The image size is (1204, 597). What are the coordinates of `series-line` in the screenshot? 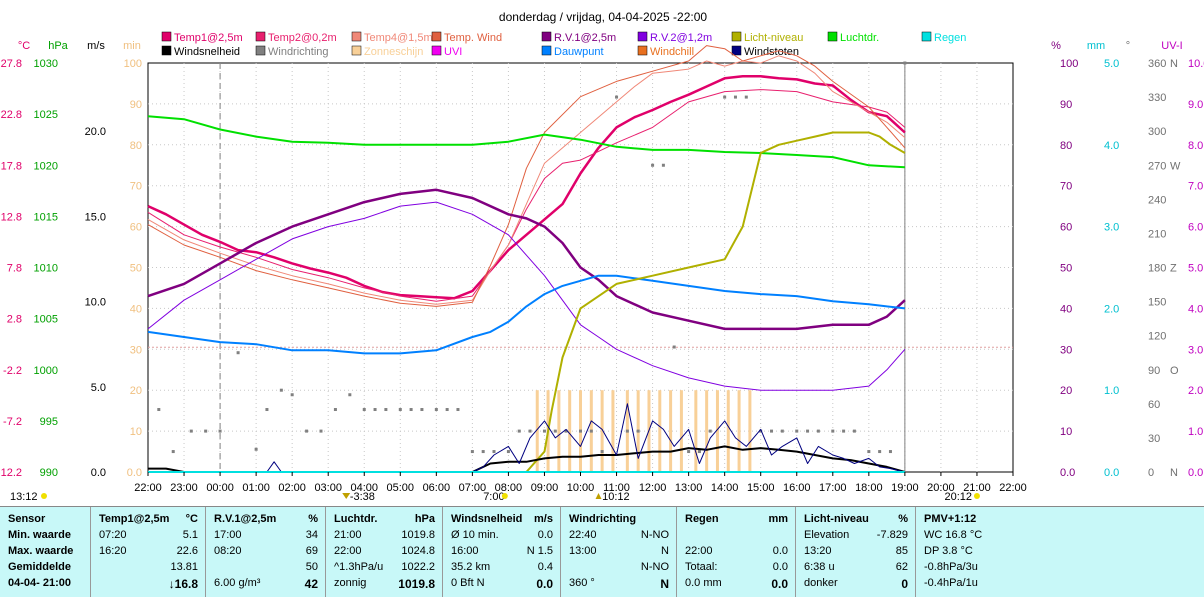 It's located at (526, 314).